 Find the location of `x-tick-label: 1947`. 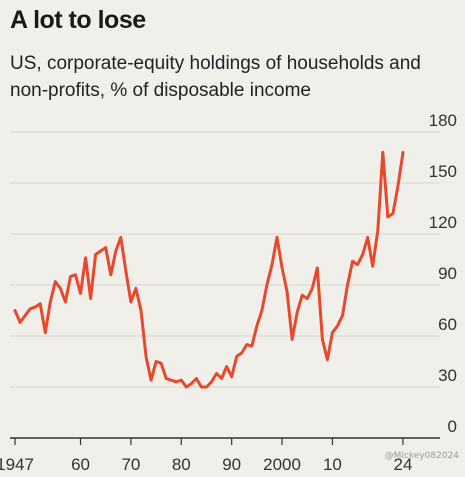

x-tick-label: 1947 is located at coordinates (17, 464).